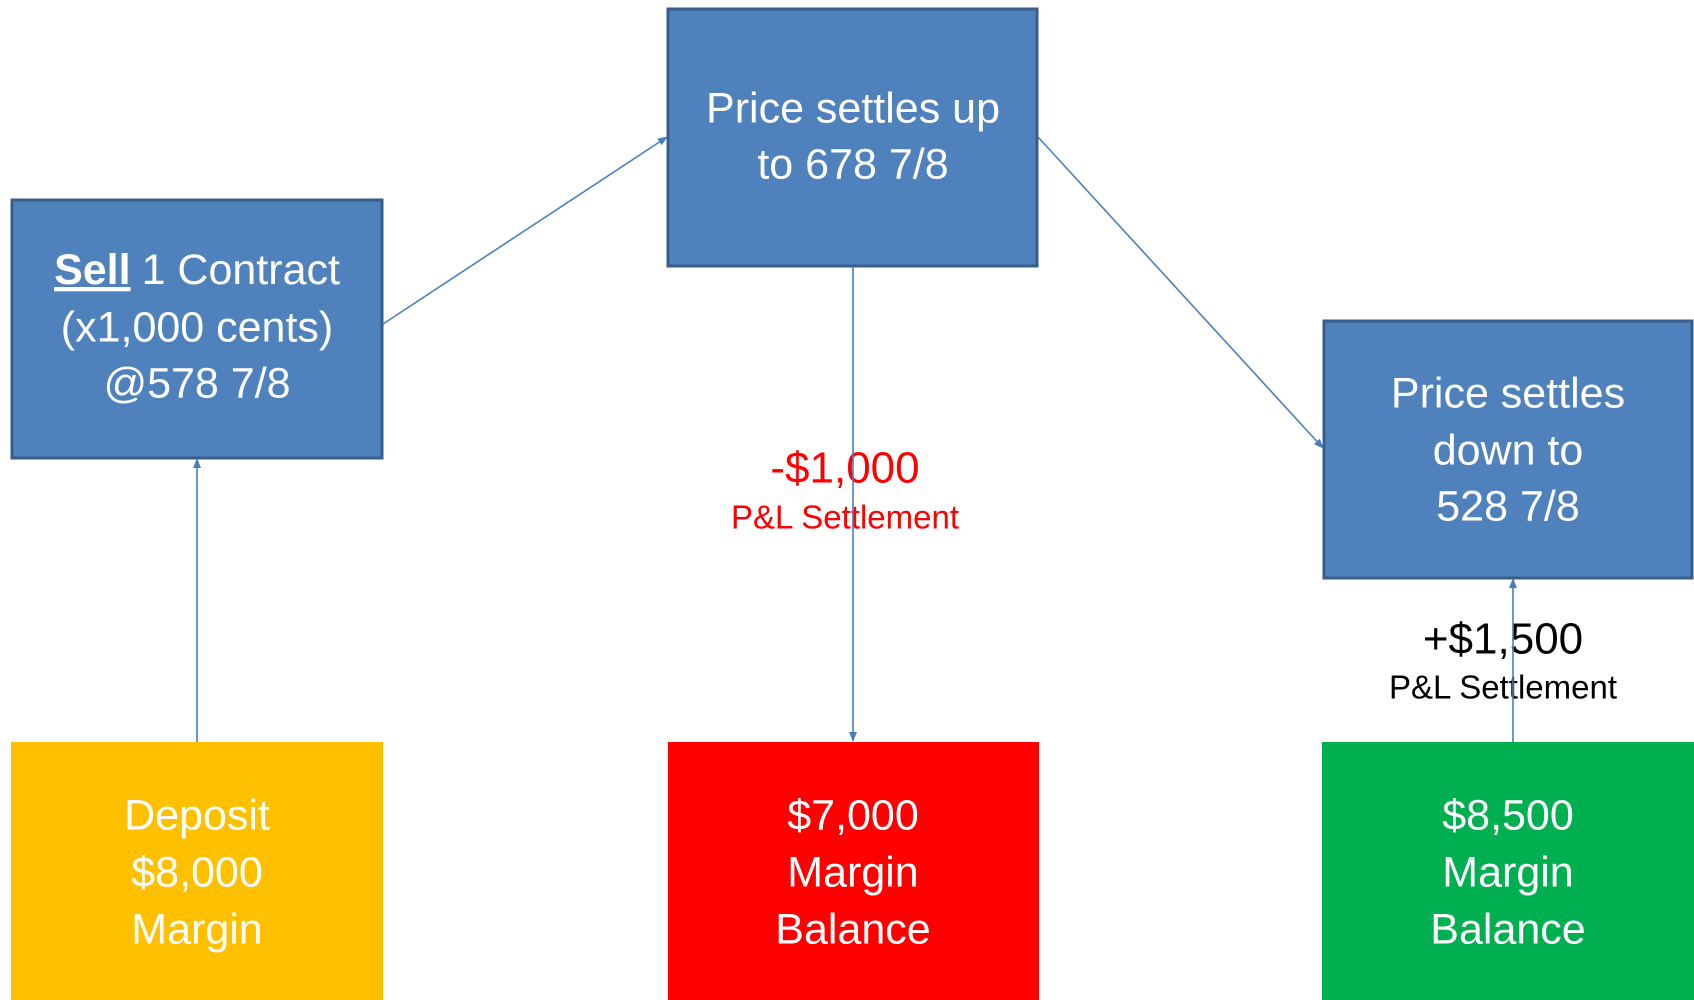 This screenshot has height=1000, width=1694. I want to click on price-down-node: Price settles down to 528 7/8, so click(1508, 449).